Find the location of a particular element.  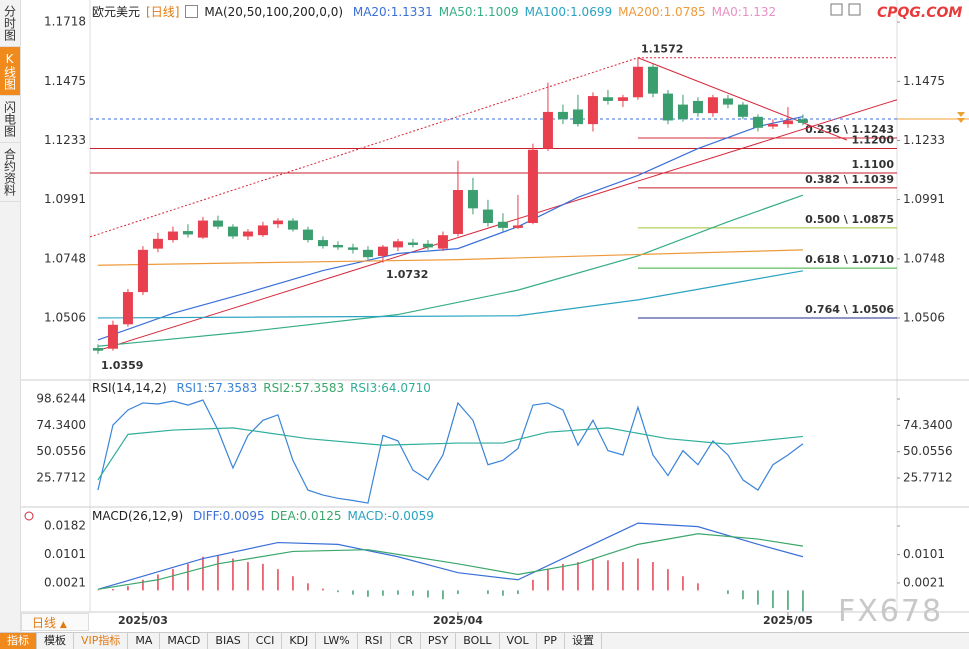

y-tick-label: 50.0556 is located at coordinates (61, 451).